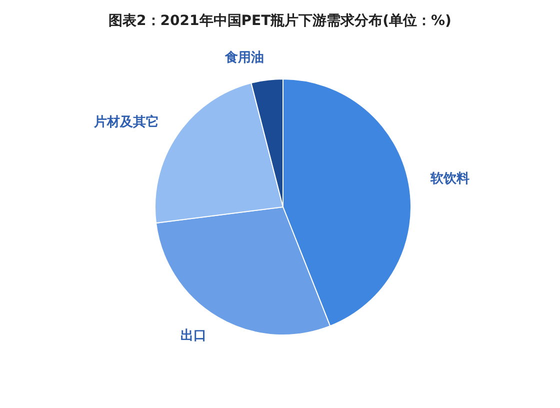  I want to click on slice-label: 软饮料, so click(449, 178).